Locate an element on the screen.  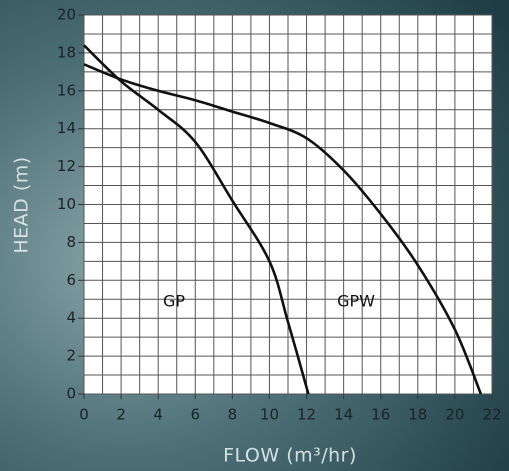
y-tick-label: 10 is located at coordinates (66, 204).